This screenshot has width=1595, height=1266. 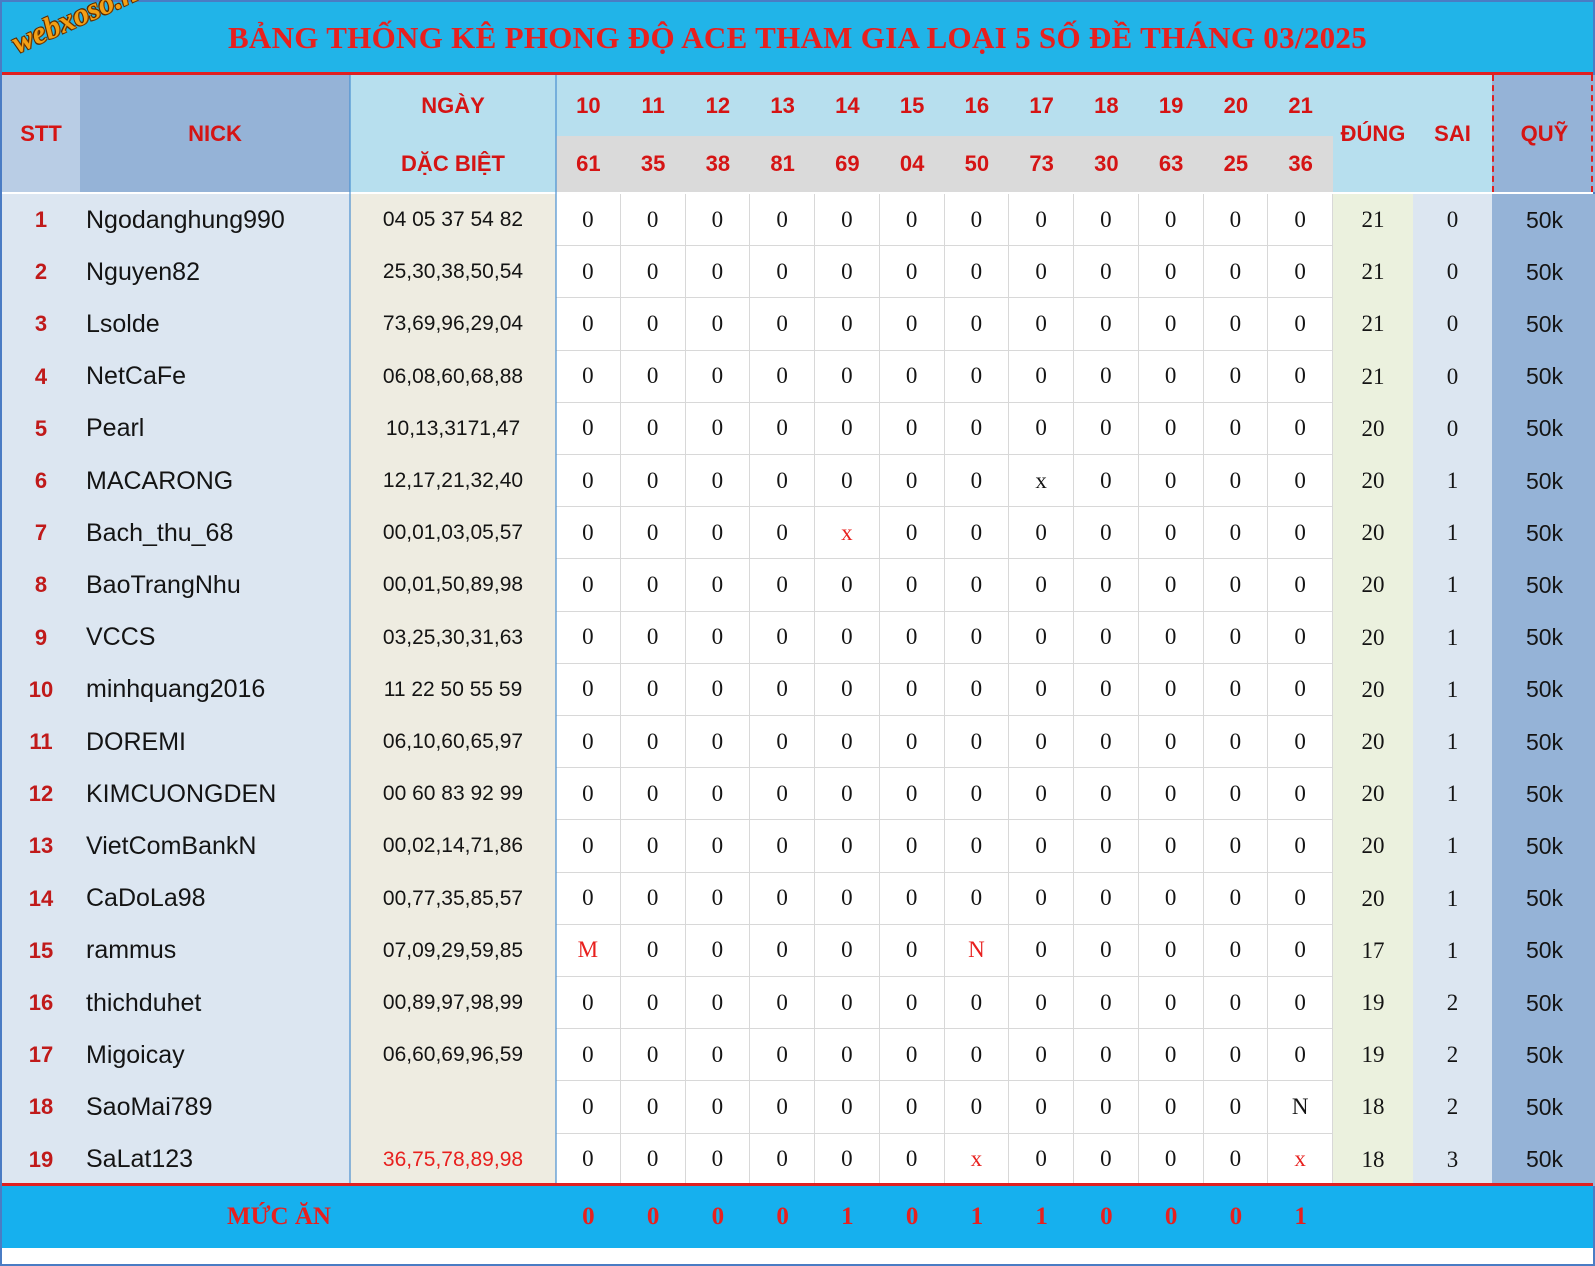 I want to click on row-stt: 12, so click(x=41, y=794).